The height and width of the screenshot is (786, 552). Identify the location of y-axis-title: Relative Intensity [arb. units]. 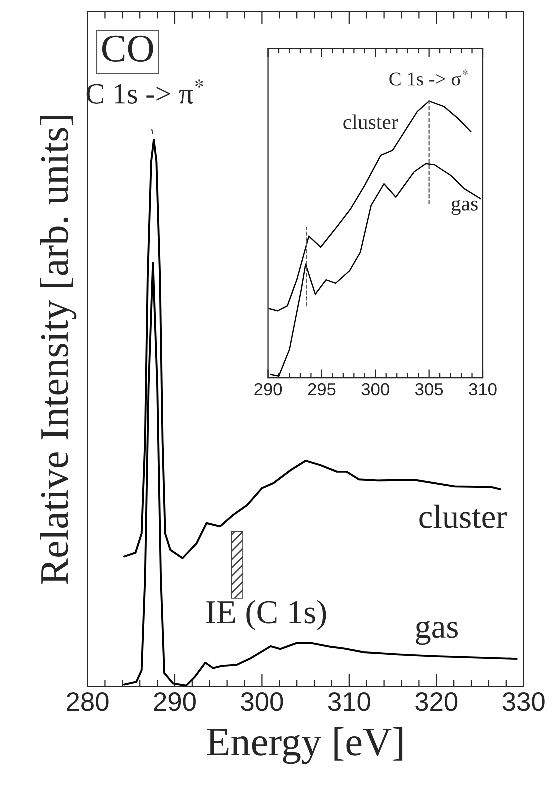
(58, 350).